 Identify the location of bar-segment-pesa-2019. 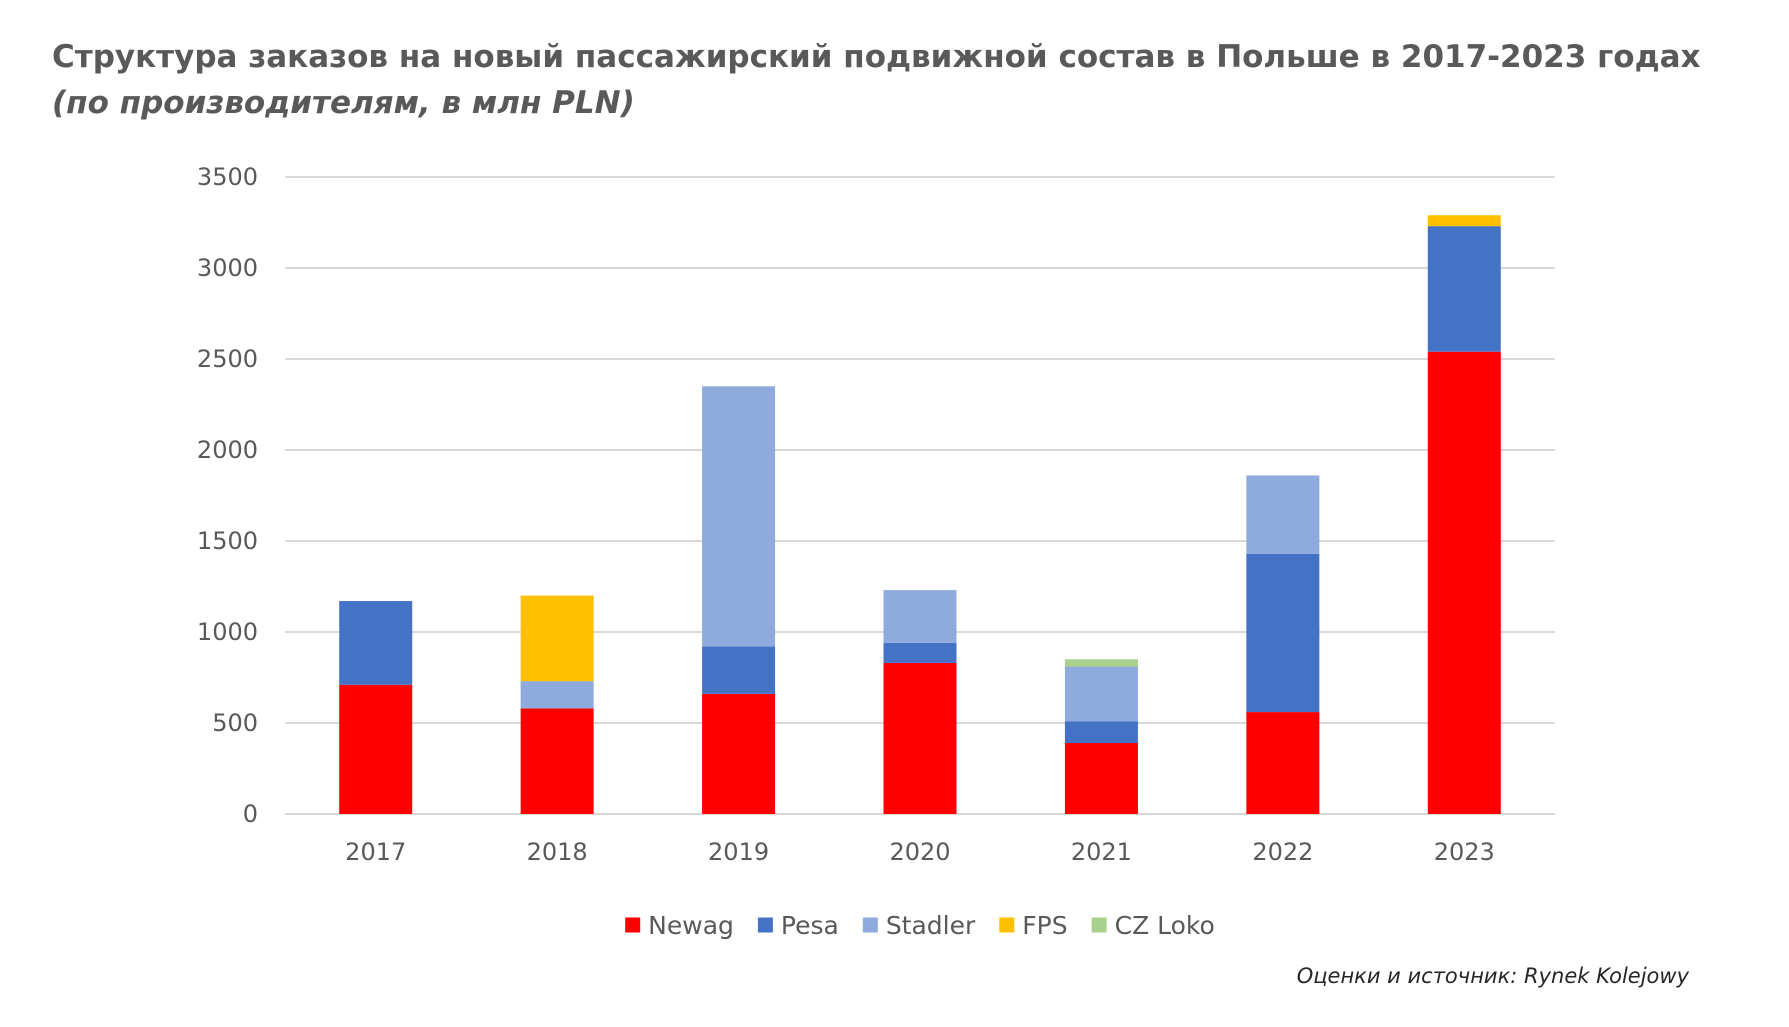
(739, 670).